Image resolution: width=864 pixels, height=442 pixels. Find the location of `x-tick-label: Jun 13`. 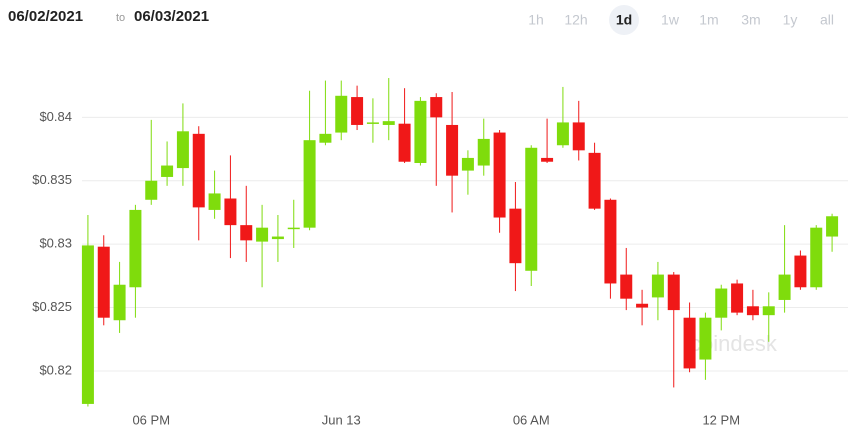

x-tick-label: Jun 13 is located at coordinates (341, 419).